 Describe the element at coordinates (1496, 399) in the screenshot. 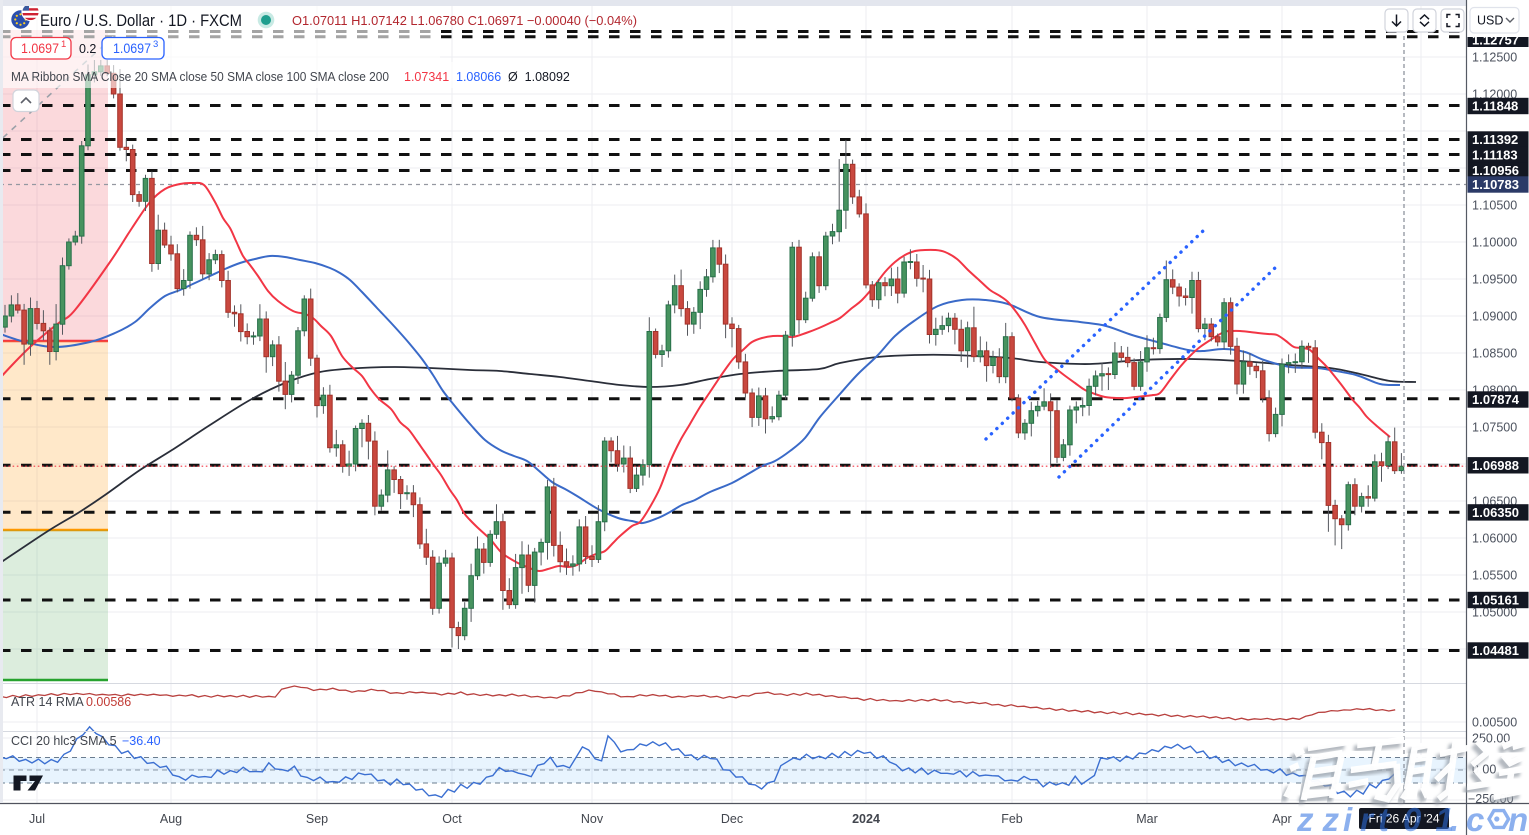

I see `svg-text: 1.07874` at that location.